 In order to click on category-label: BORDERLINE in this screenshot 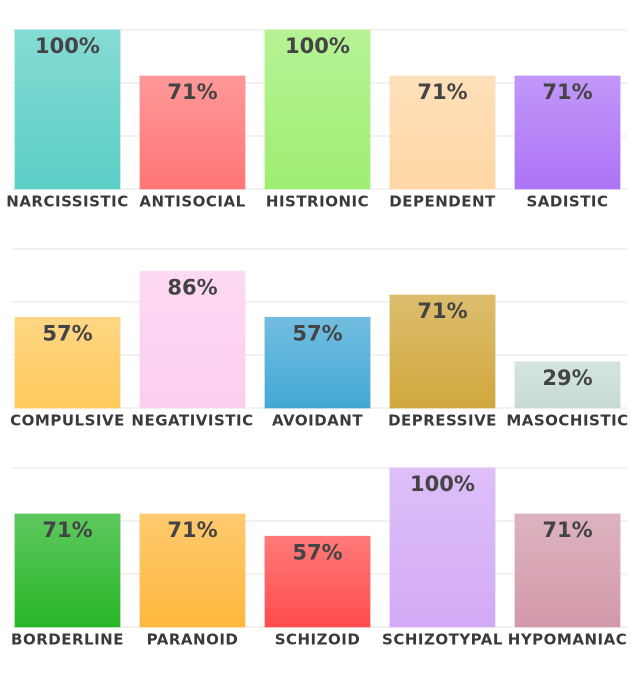, I will do `click(67, 640)`.